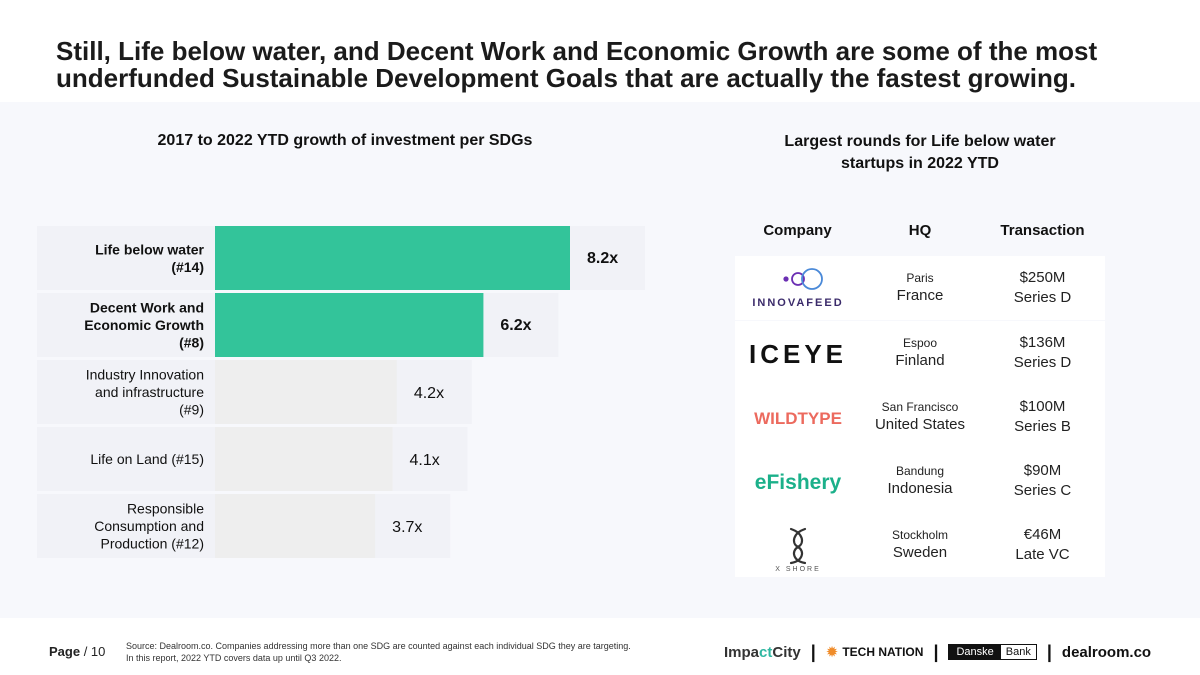  I want to click on hq-country: Sweden, so click(920, 552).